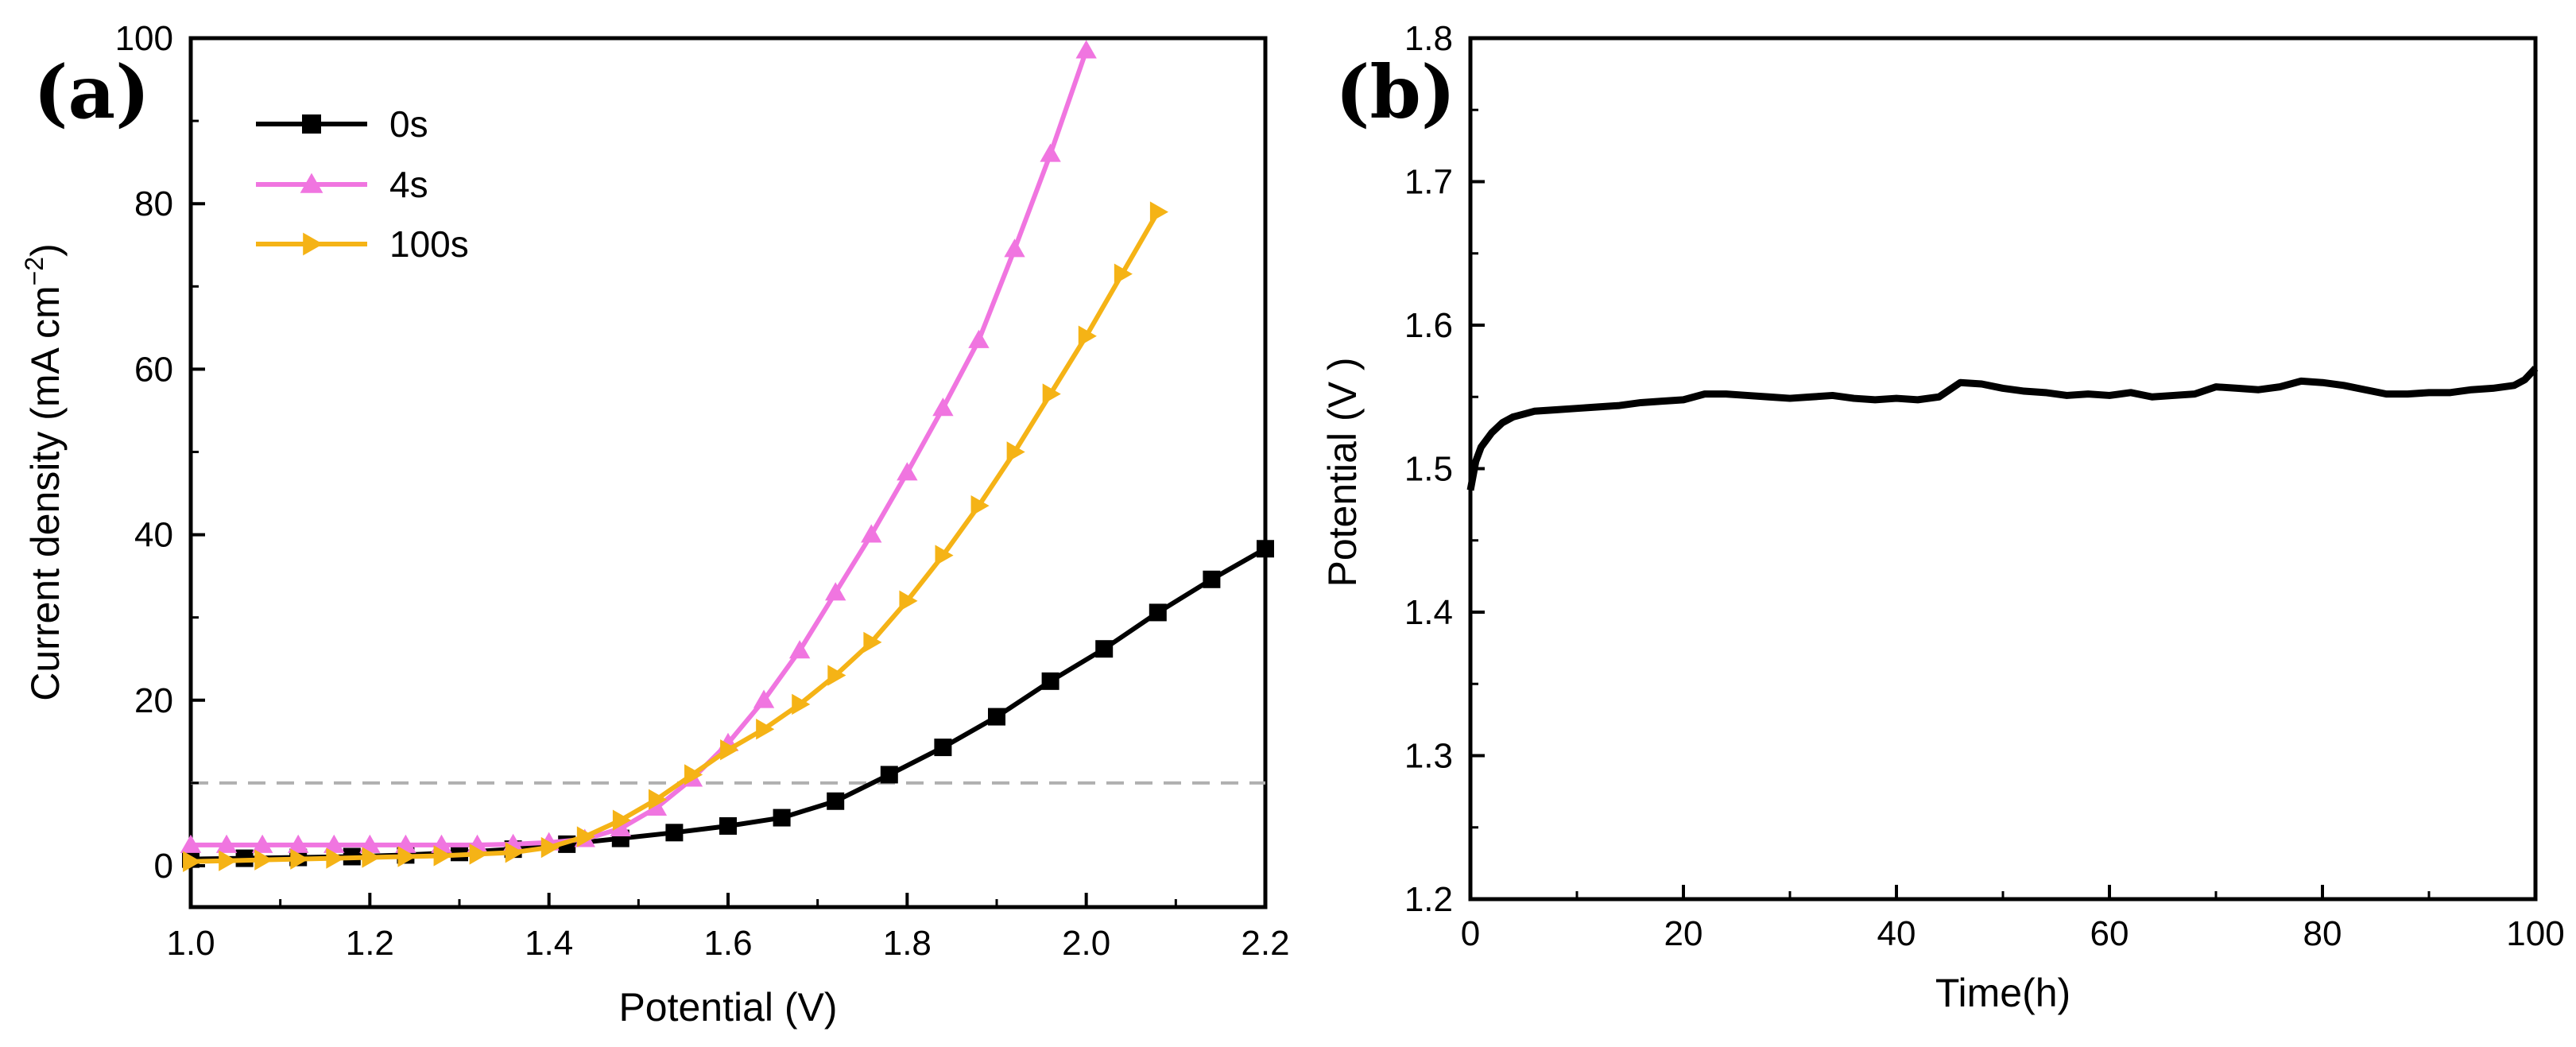  Describe the element at coordinates (144, 38) in the screenshot. I see `y-tick-label-5: 100` at that location.